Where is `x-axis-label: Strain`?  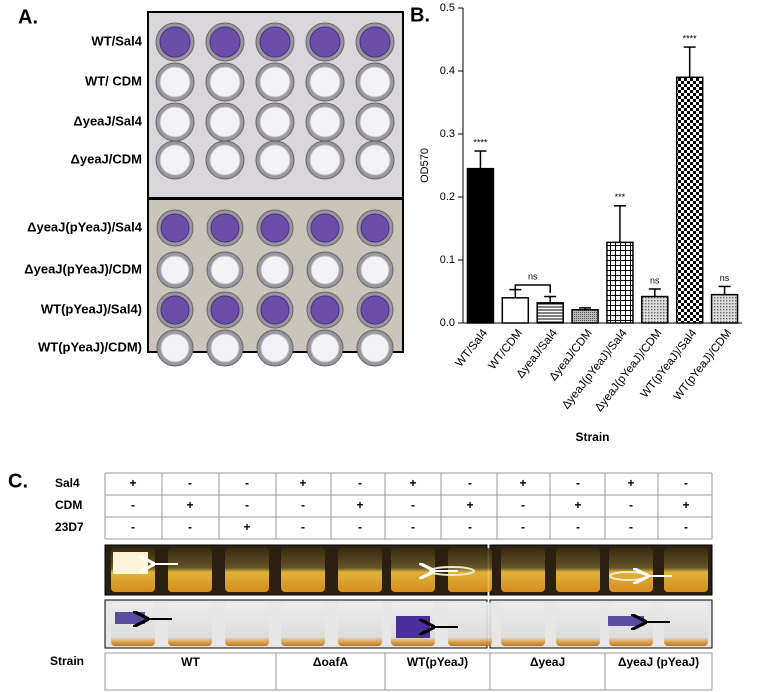 x-axis-label: Strain is located at coordinates (592, 437).